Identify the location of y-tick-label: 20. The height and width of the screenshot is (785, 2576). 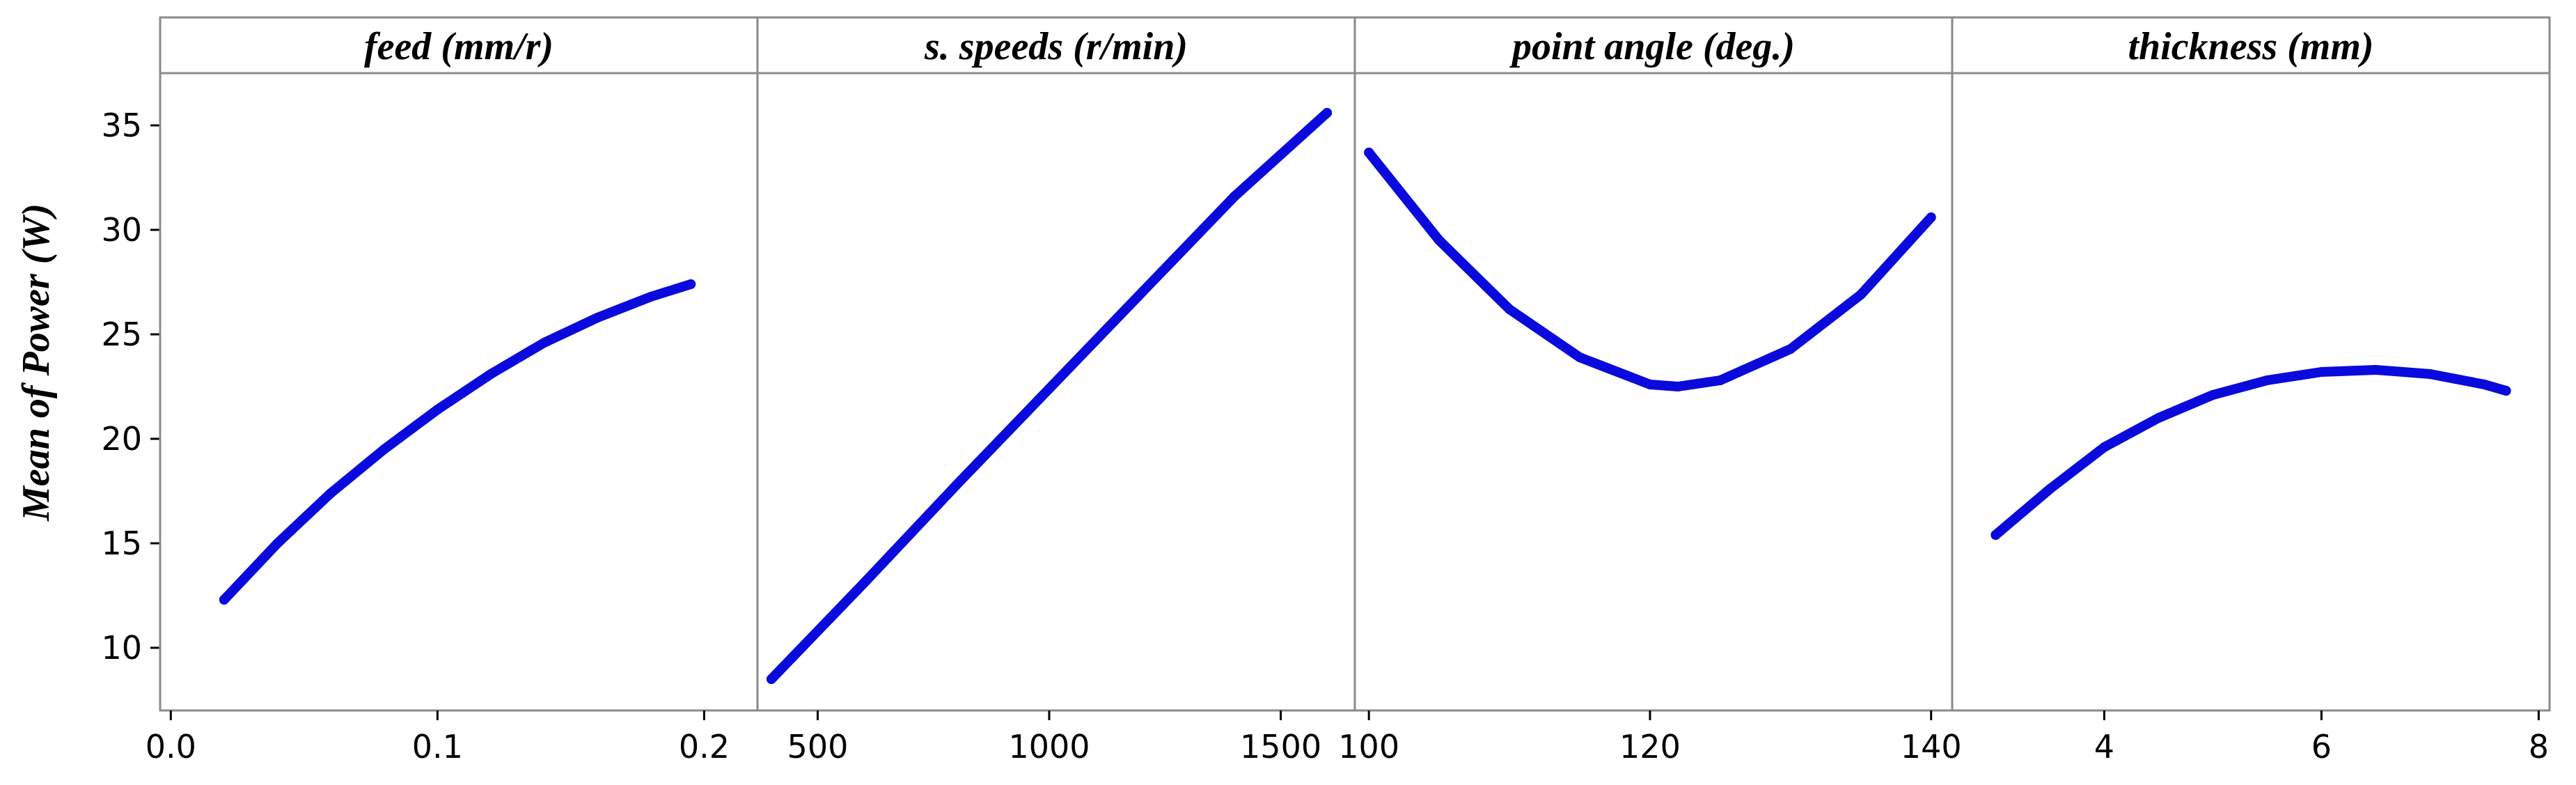
(121, 439).